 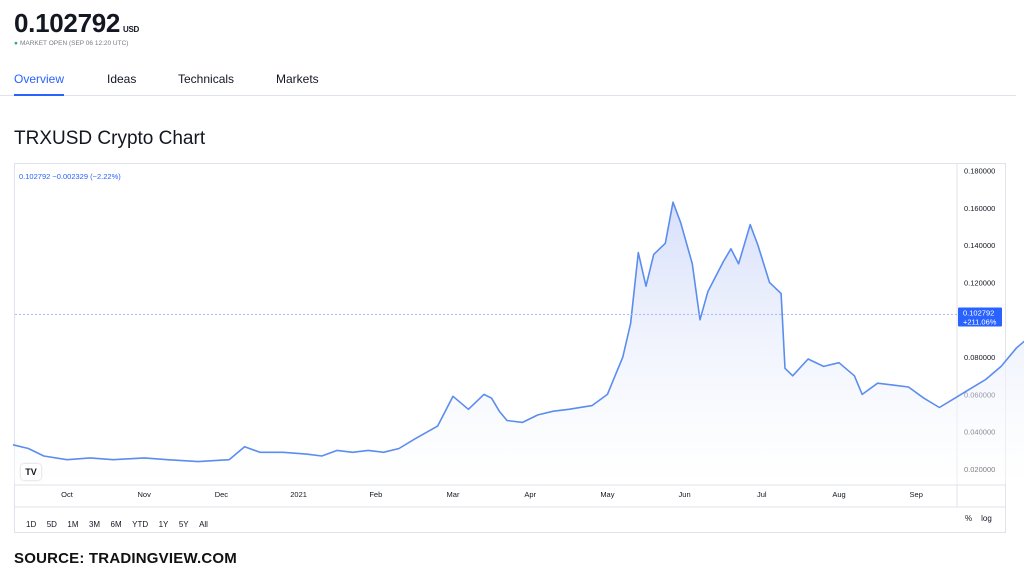 I want to click on x-tick-label: Mar, so click(x=453, y=494).